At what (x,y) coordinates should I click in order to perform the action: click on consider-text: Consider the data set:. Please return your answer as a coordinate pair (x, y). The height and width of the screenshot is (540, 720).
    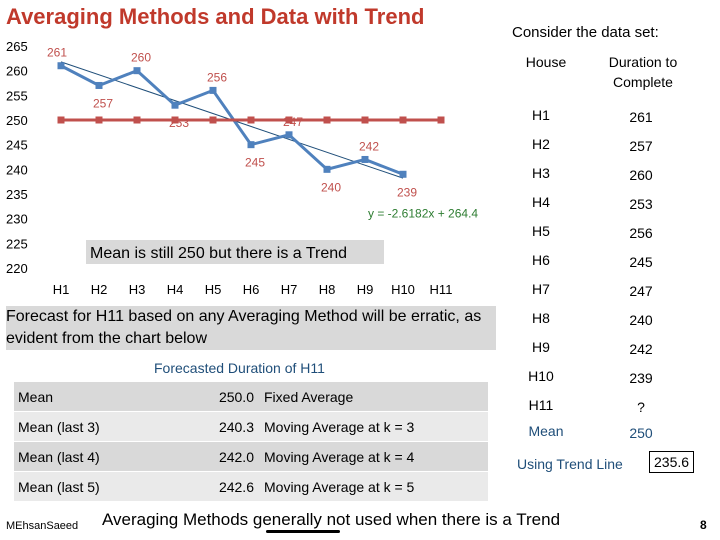
    Looking at the image, I should click on (585, 32).